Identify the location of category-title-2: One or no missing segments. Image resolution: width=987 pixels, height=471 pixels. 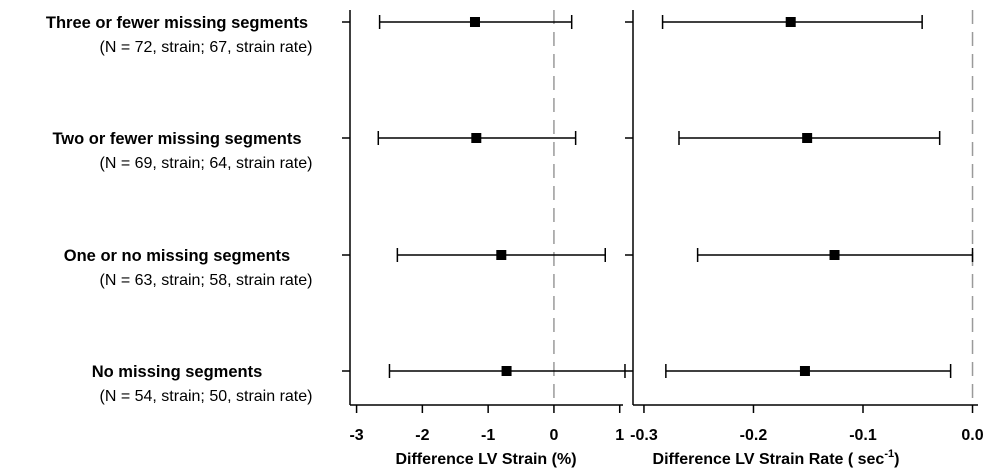
(177, 256).